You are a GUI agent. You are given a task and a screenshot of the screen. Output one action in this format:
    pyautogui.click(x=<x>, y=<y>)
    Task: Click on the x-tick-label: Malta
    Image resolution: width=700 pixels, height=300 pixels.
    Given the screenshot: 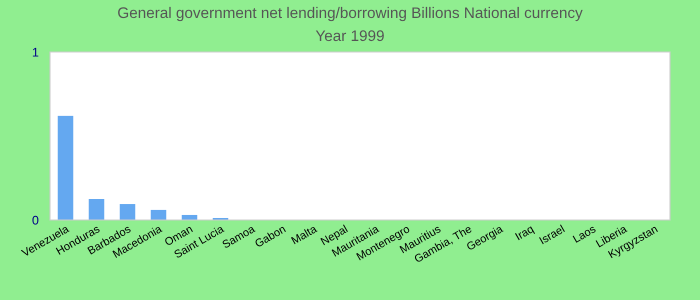 What is the action you would take?
    pyautogui.click(x=304, y=234)
    